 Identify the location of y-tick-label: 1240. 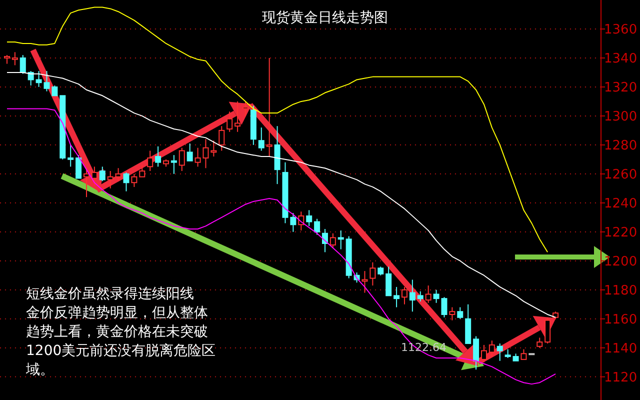
(621, 204).